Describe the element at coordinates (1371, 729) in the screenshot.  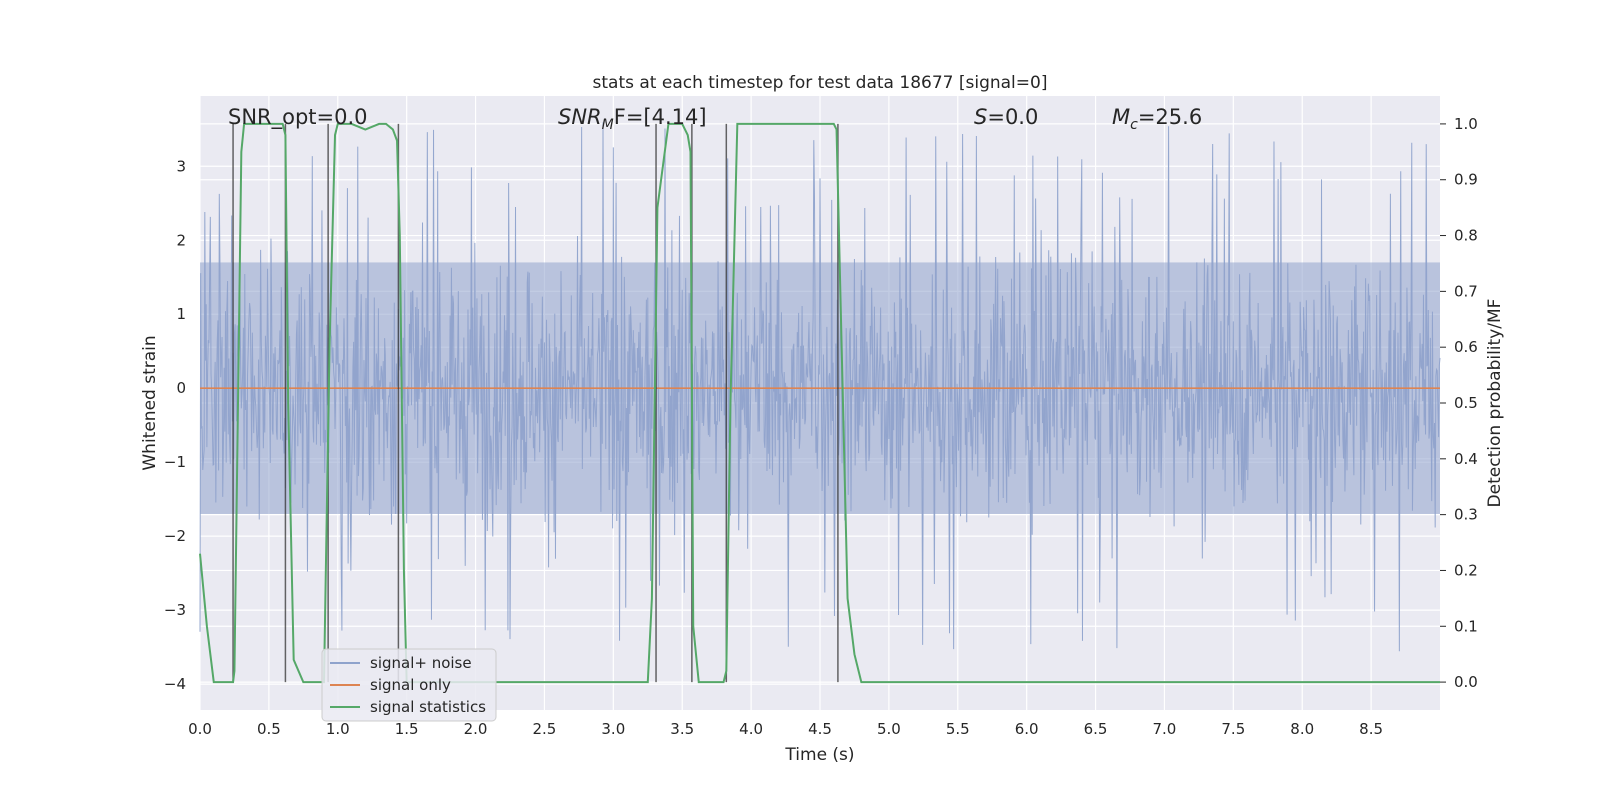
I see `x-tick-label-17: 8.5` at that location.